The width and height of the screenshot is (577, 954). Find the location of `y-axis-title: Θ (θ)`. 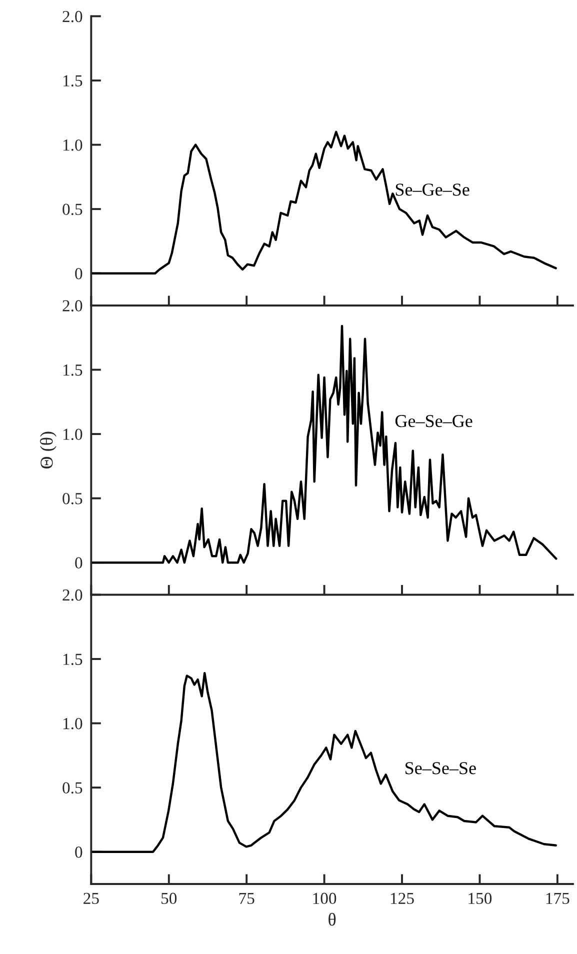

y-axis-title: Θ (θ) is located at coordinates (48, 450).